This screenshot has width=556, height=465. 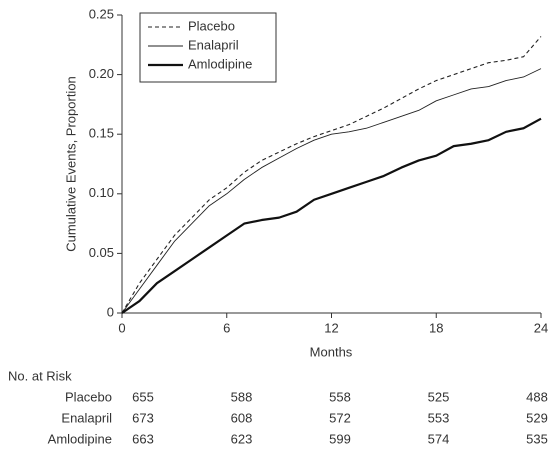 I want to click on y-tick-label: 0.20, so click(x=101, y=73).